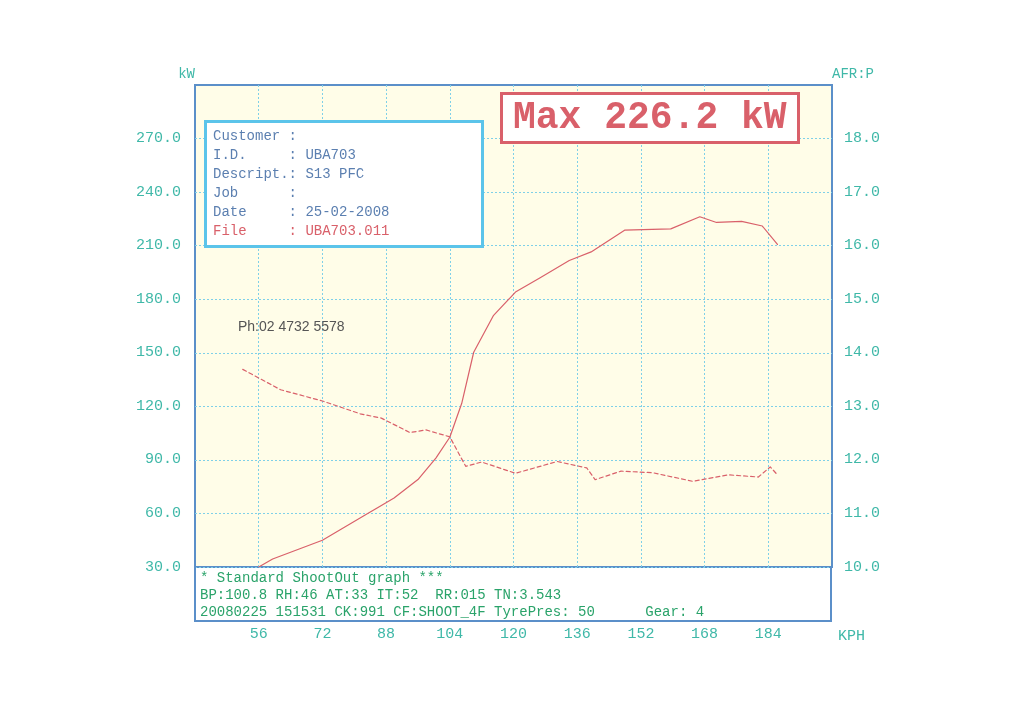  What do you see at coordinates (862, 139) in the screenshot?
I see `y2-tick-label: 18.0` at bounding box center [862, 139].